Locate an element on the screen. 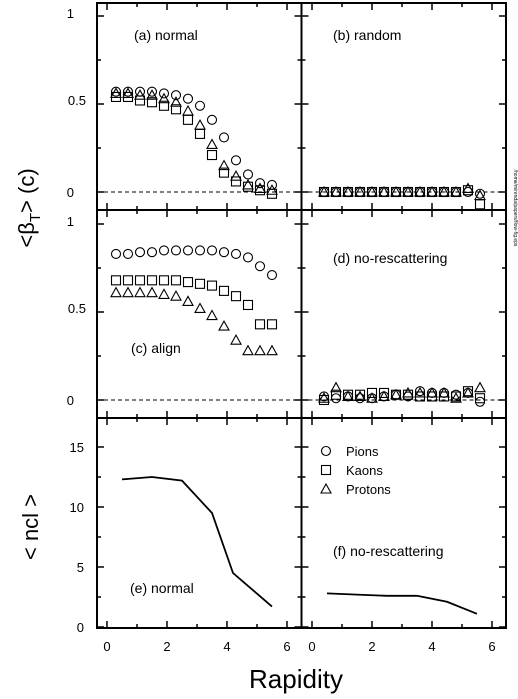 This screenshot has width=518, height=699. panel-label-b: (b) random is located at coordinates (367, 35).